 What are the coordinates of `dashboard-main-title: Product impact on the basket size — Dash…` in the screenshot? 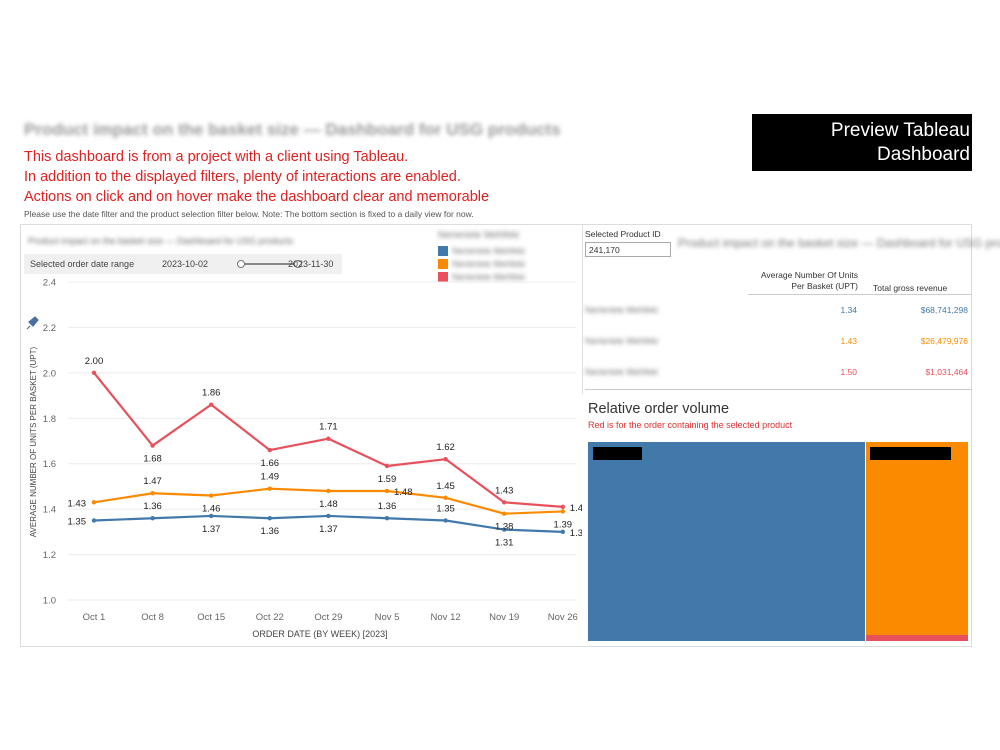 It's located at (292, 129).